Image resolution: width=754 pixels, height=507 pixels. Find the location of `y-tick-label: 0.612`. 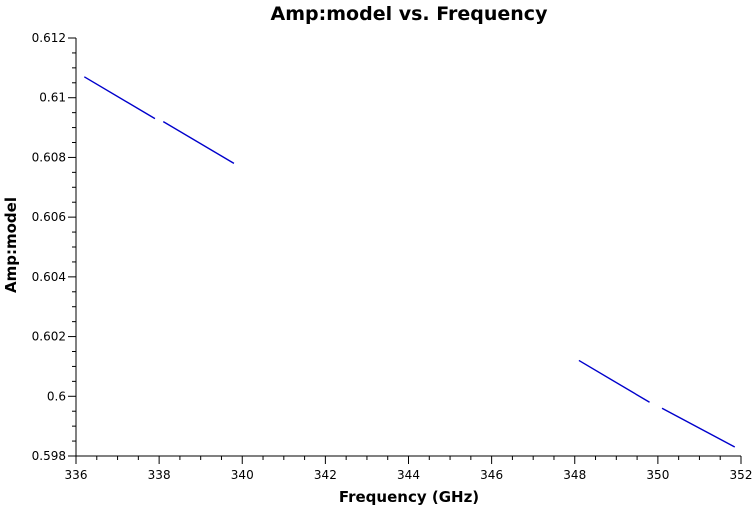

y-tick-label: 0.612 is located at coordinates (49, 38).